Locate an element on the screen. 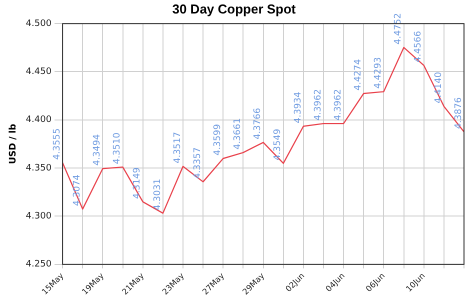  text: 4.3599 is located at coordinates (217, 140).